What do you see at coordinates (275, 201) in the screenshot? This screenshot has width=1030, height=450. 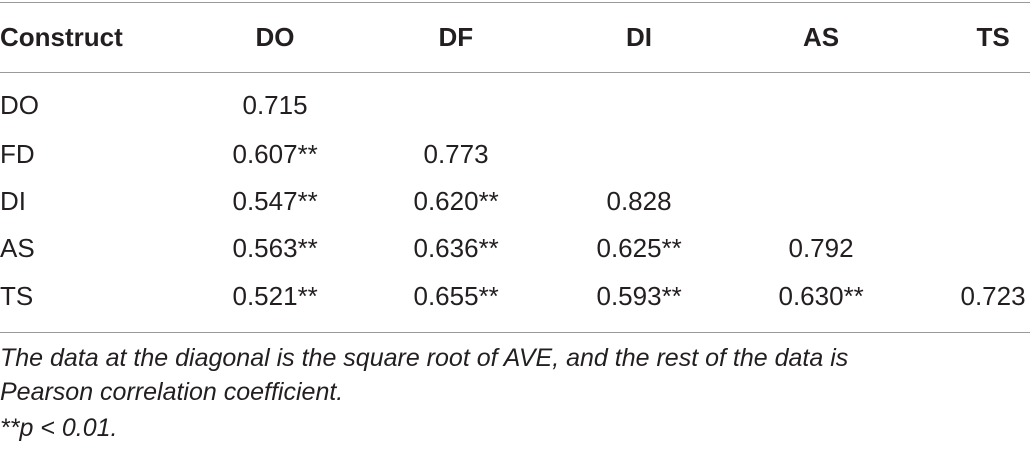 I see `table-cell: 0.547**` at bounding box center [275, 201].